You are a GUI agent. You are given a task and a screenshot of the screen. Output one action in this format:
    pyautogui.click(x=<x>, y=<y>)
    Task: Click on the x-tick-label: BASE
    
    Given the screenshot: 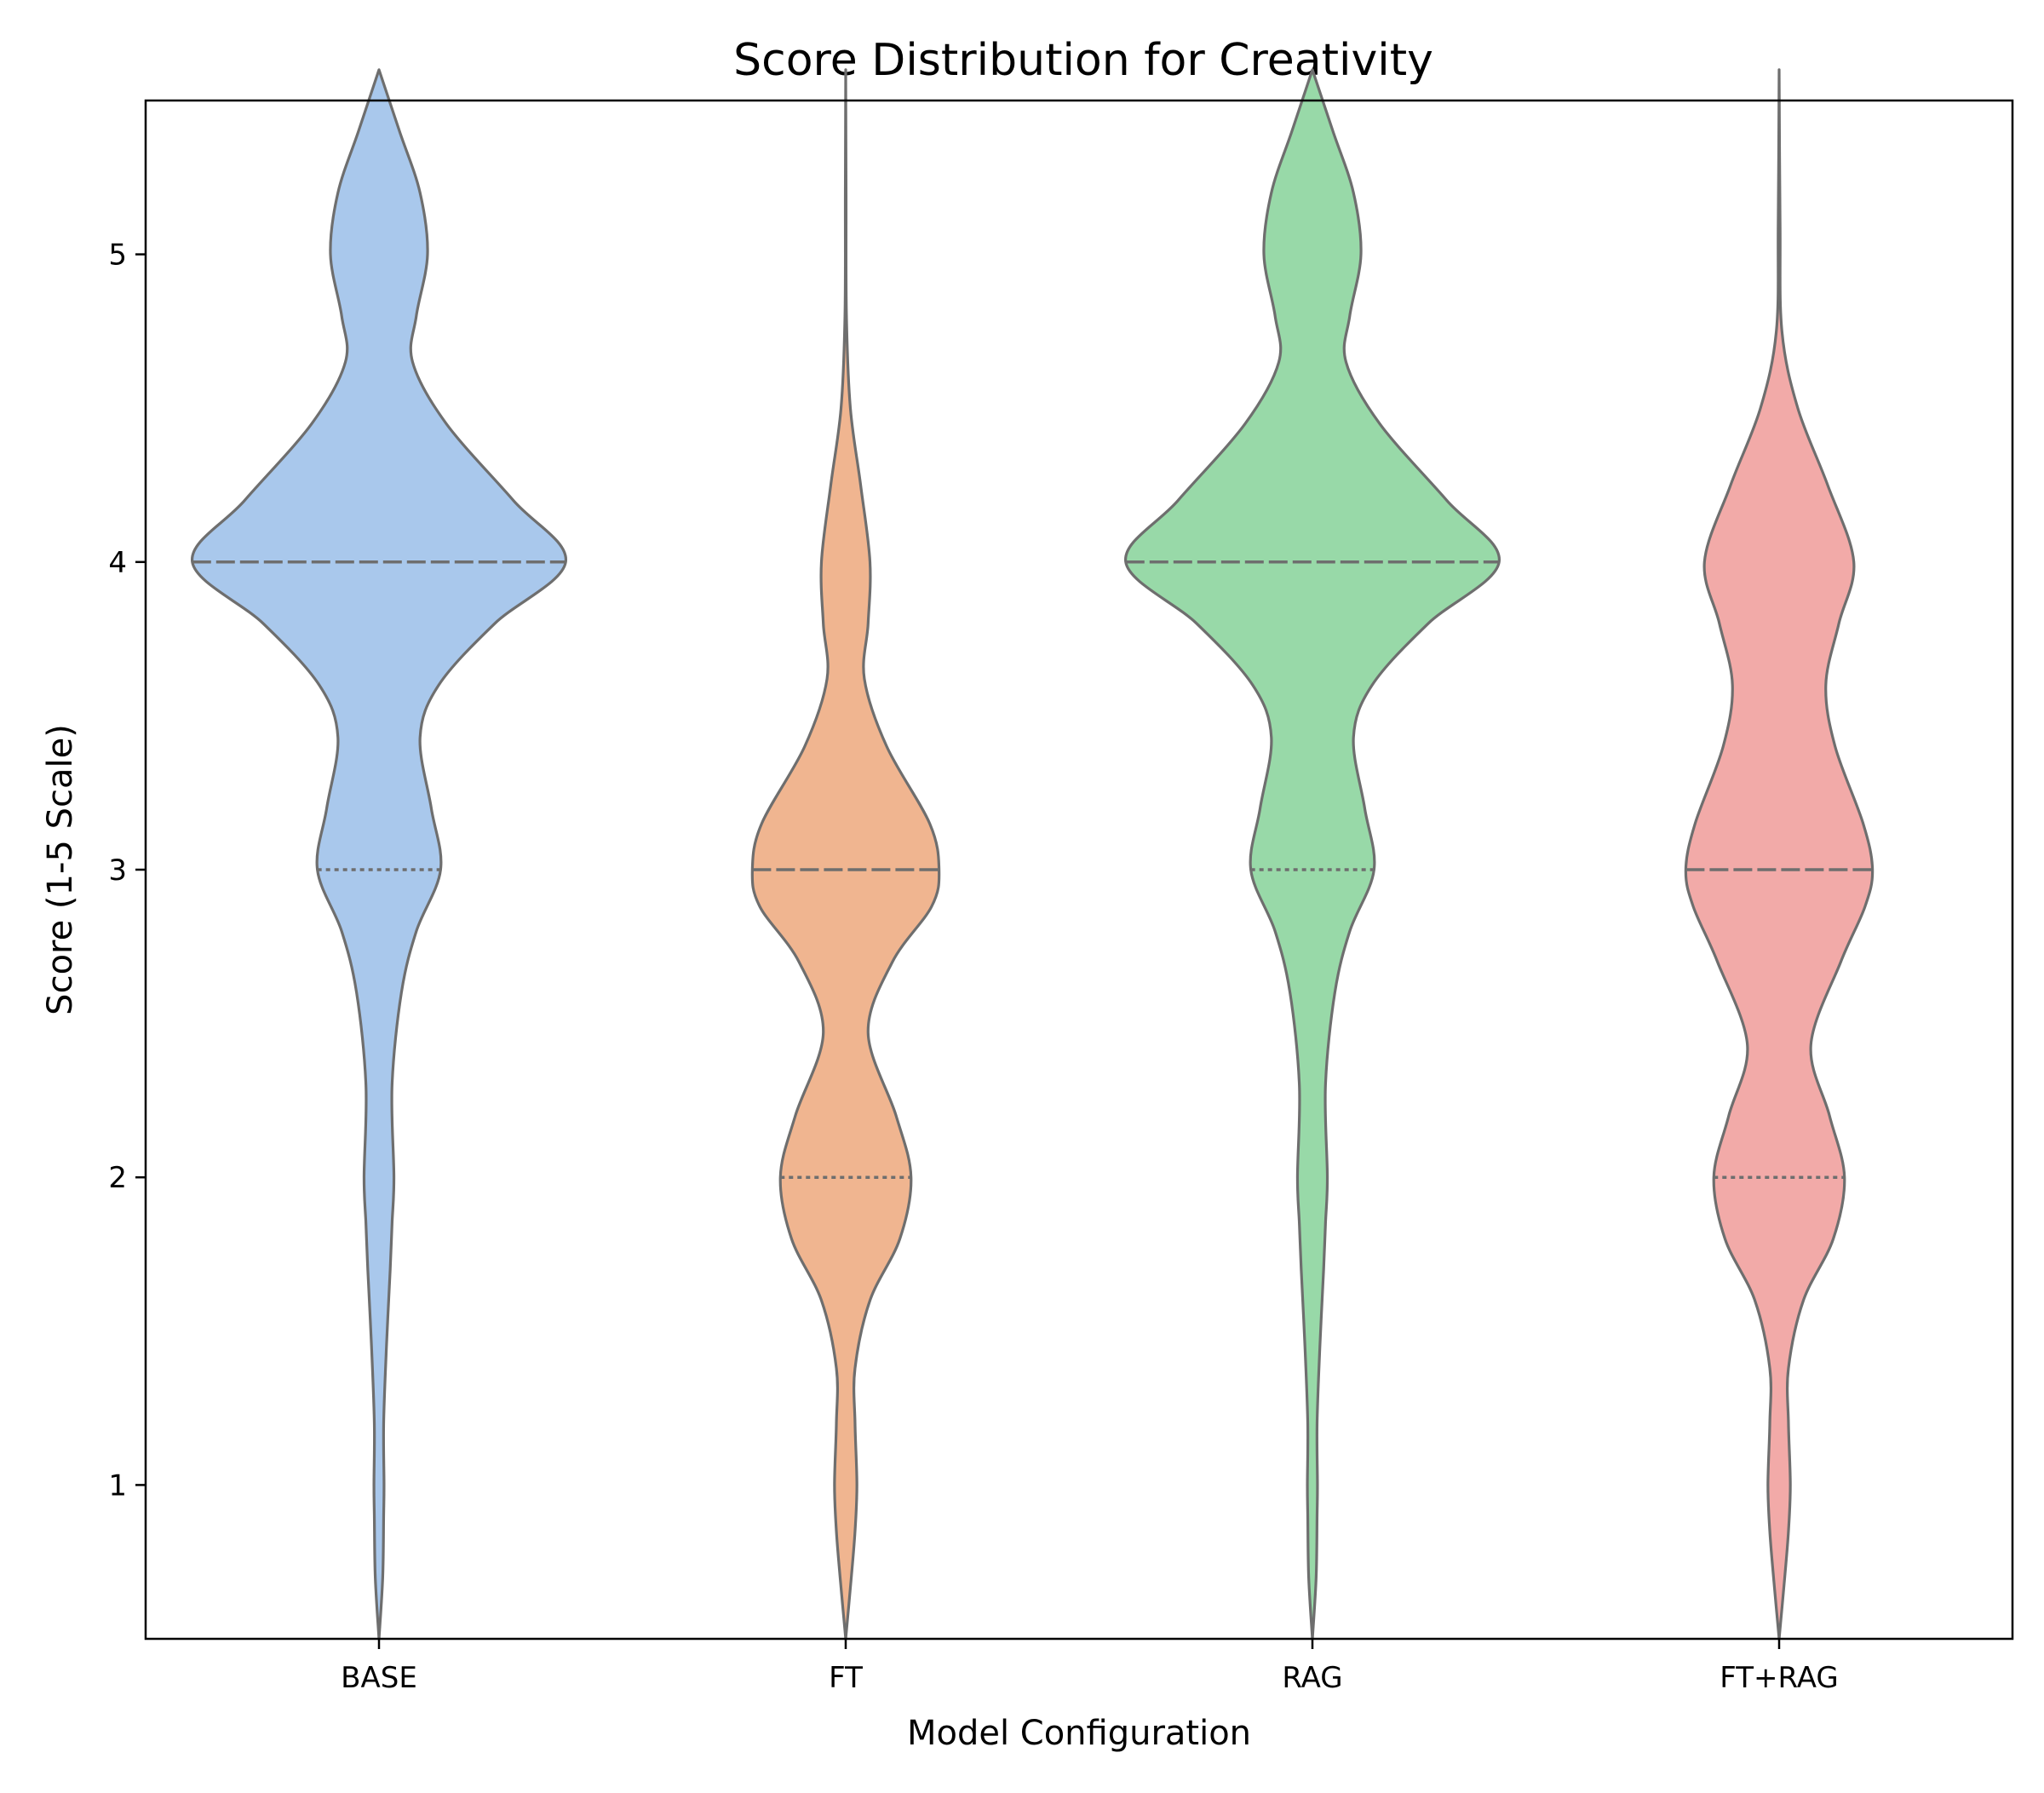 What is the action you would take?
    pyautogui.click(x=379, y=1678)
    